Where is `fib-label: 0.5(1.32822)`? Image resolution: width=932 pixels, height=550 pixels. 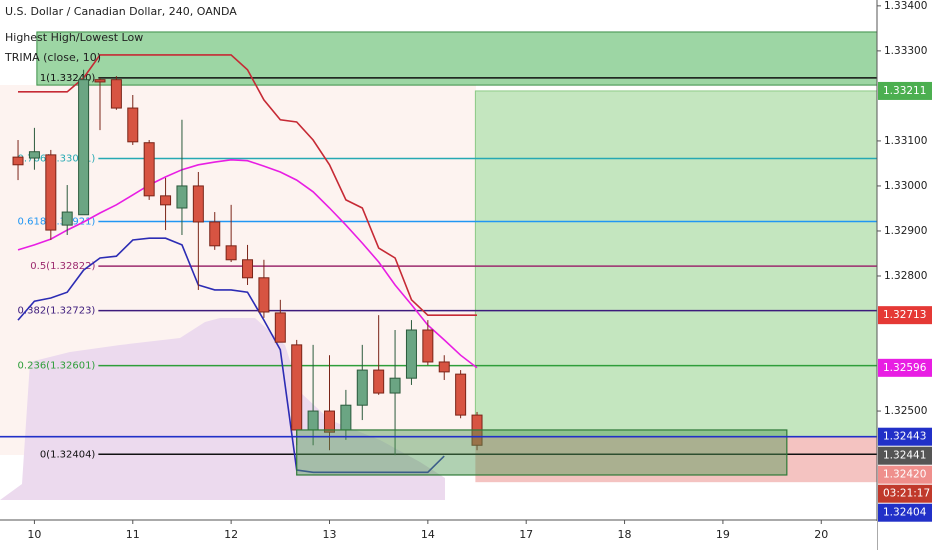
fib-label: 0.5(1.32822) is located at coordinates (62, 266).